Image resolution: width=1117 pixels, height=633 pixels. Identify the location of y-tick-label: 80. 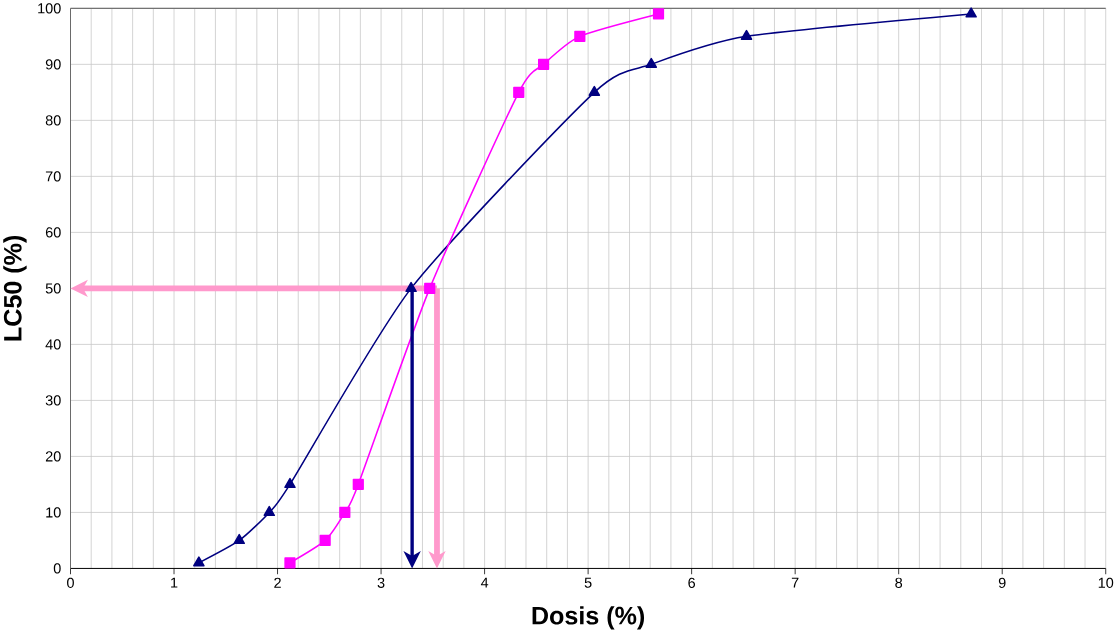
(53, 120).